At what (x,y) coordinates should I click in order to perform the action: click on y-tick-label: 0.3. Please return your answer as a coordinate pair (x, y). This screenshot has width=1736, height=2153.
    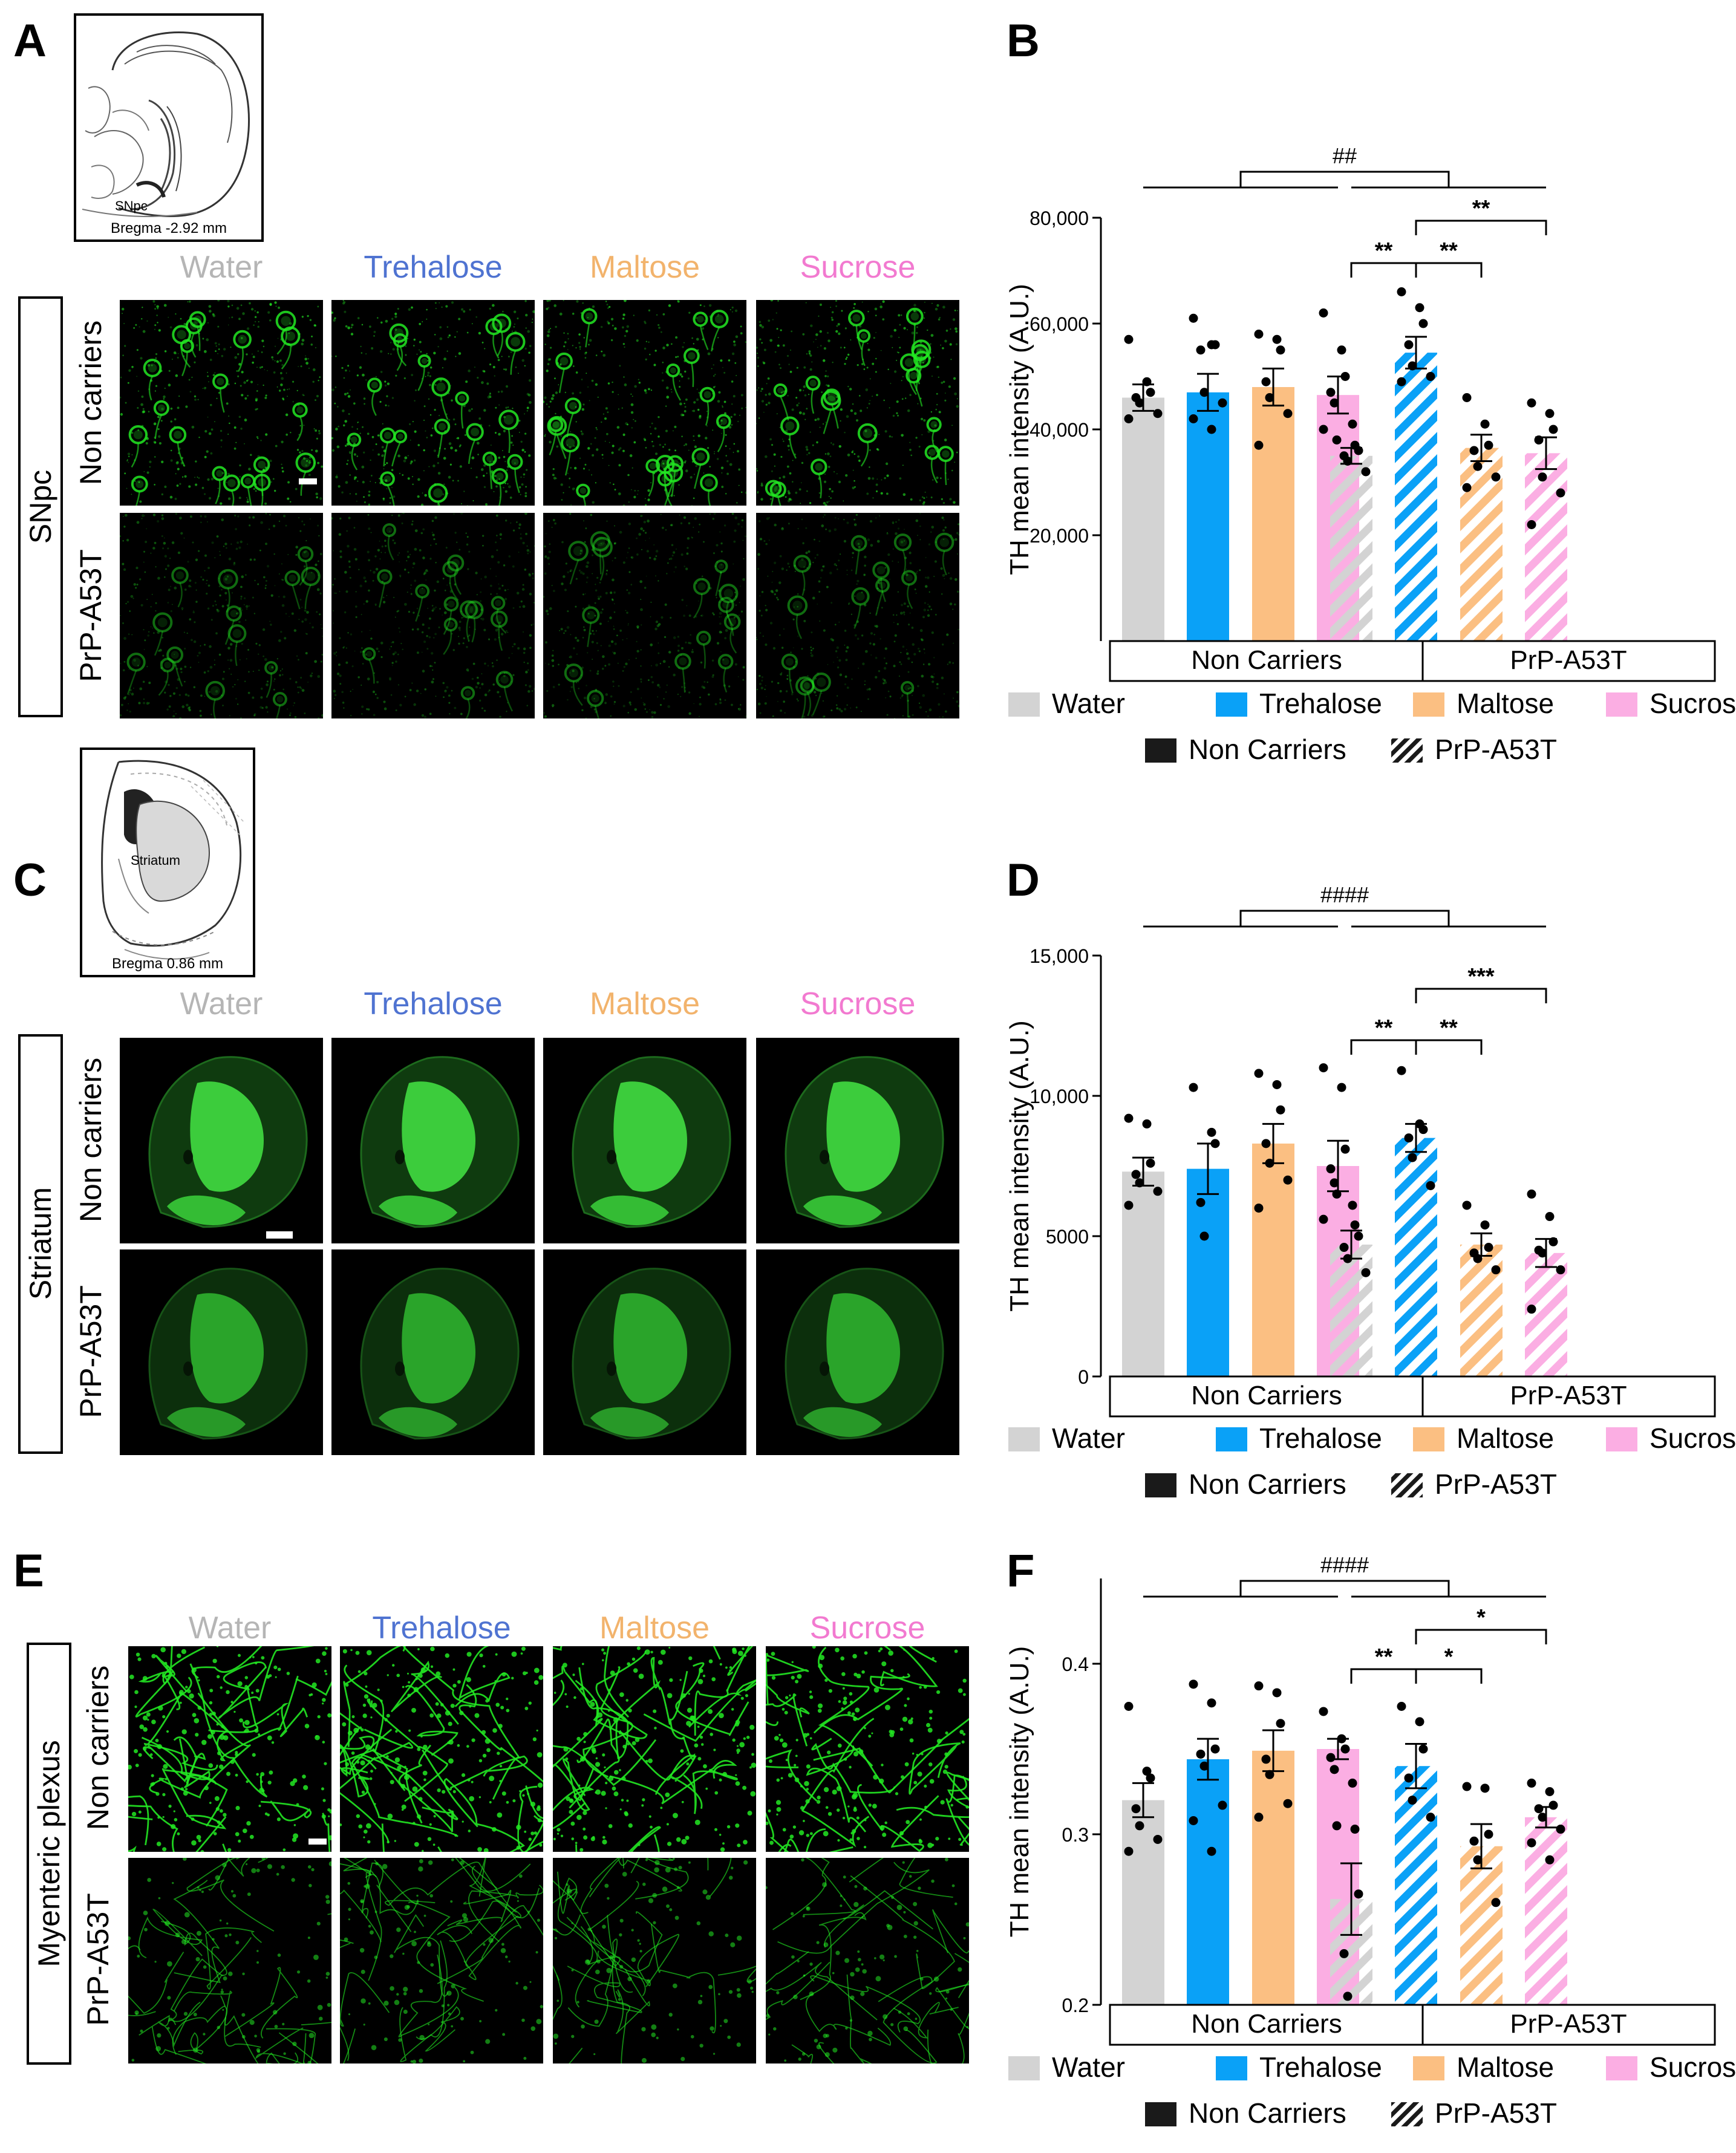
    Looking at the image, I should click on (1075, 1835).